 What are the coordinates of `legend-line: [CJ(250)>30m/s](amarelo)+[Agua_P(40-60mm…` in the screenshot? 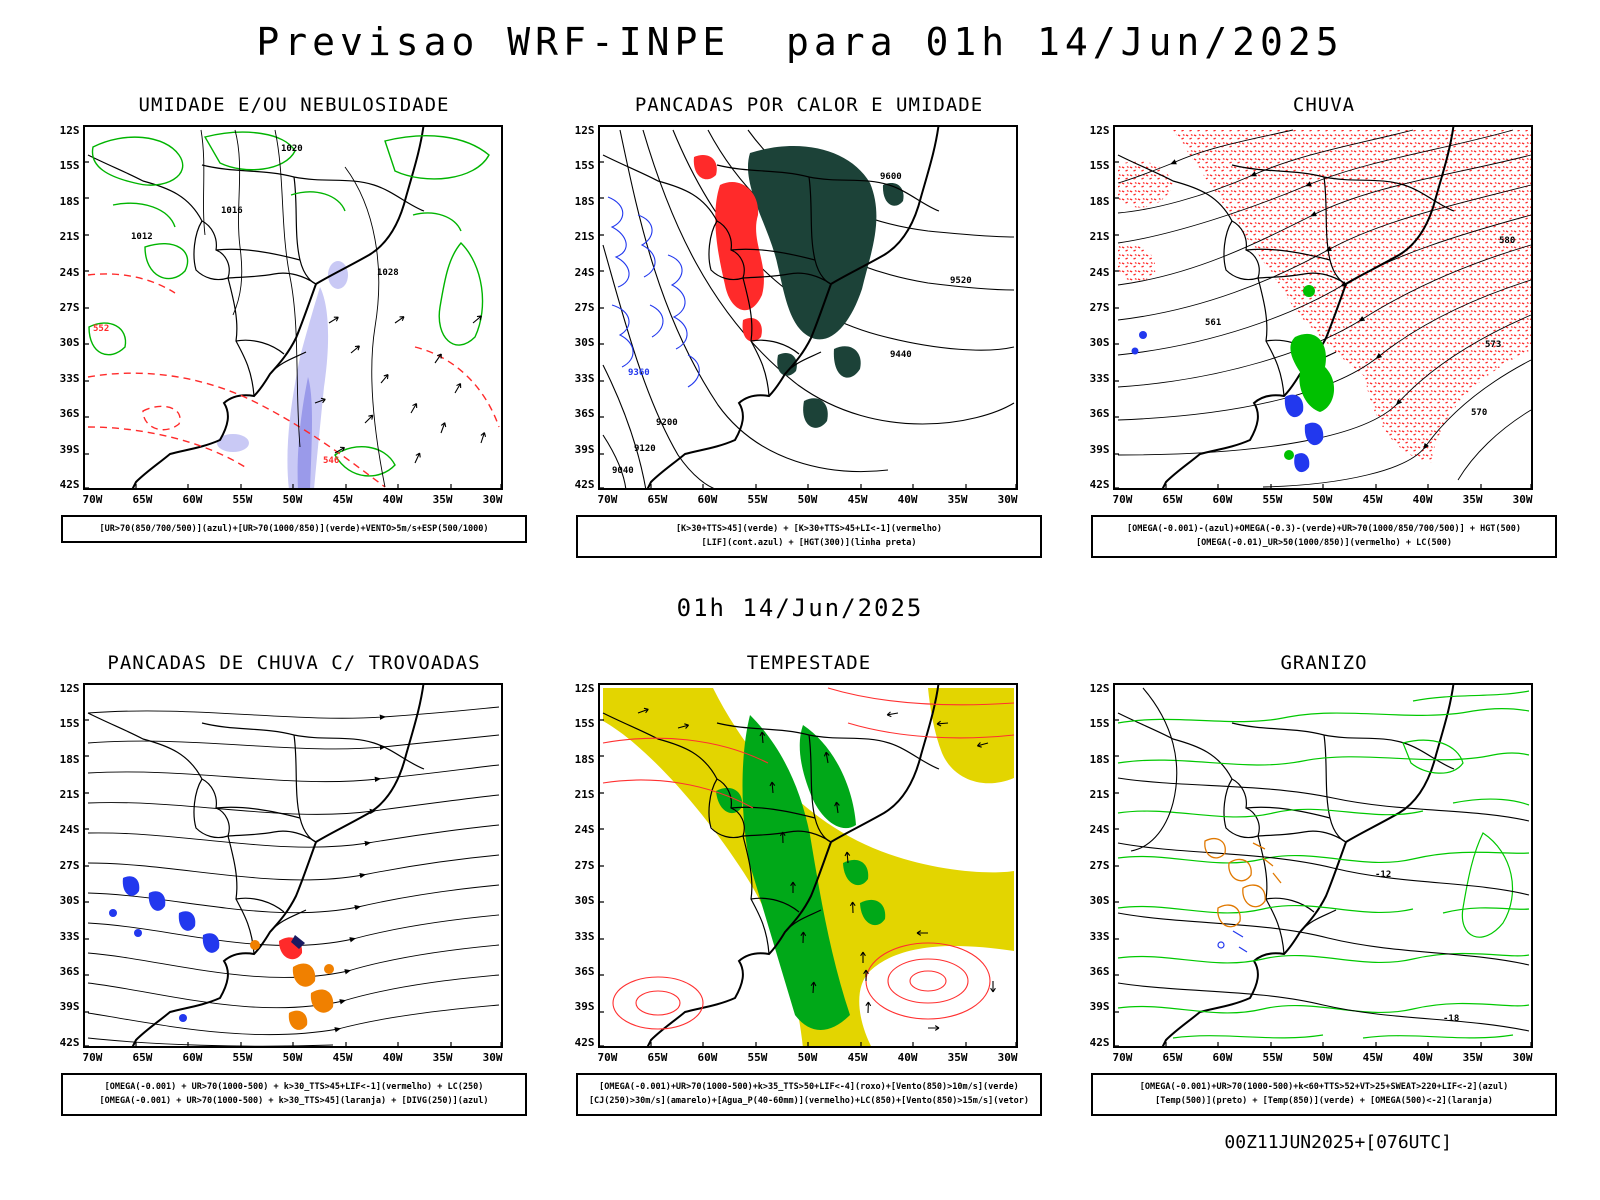 It's located at (809, 1101).